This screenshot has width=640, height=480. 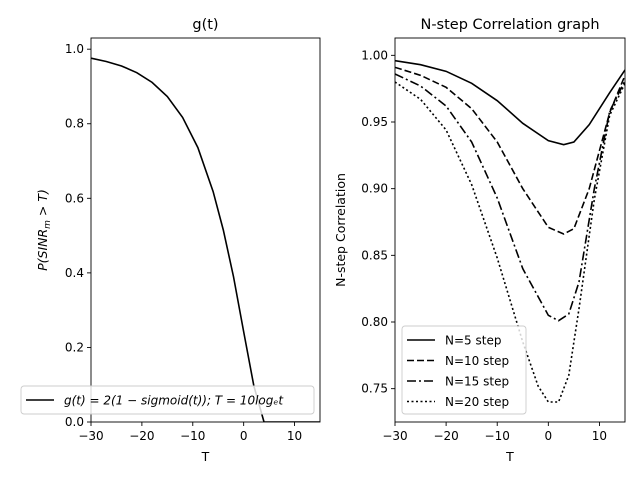 What do you see at coordinates (74, 347) in the screenshot?
I see `y-tick-label: 0.2` at bounding box center [74, 347].